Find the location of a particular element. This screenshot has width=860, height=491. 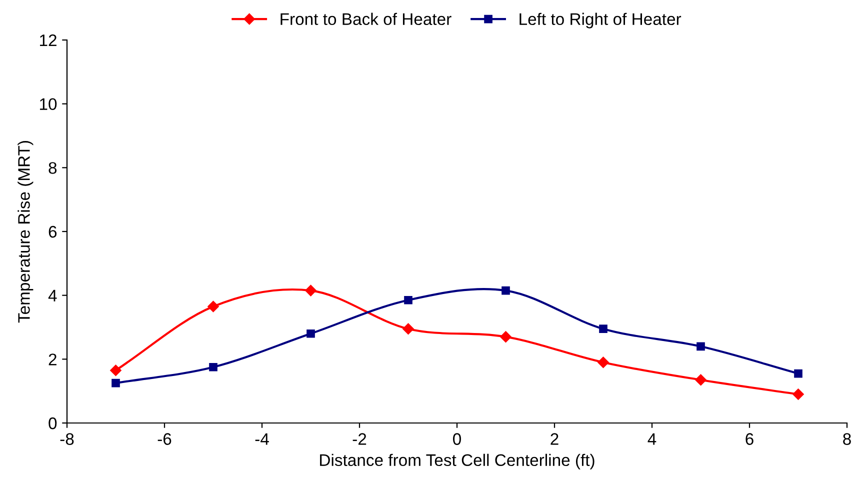

y-tick-label: 4 is located at coordinates (52, 296).